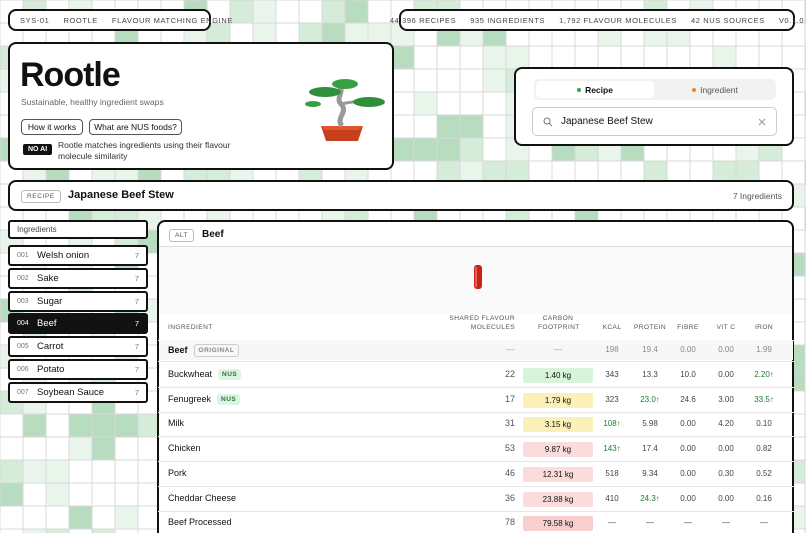 The height and width of the screenshot is (533, 806). I want to click on button: What are NUS foods?, so click(135, 127).